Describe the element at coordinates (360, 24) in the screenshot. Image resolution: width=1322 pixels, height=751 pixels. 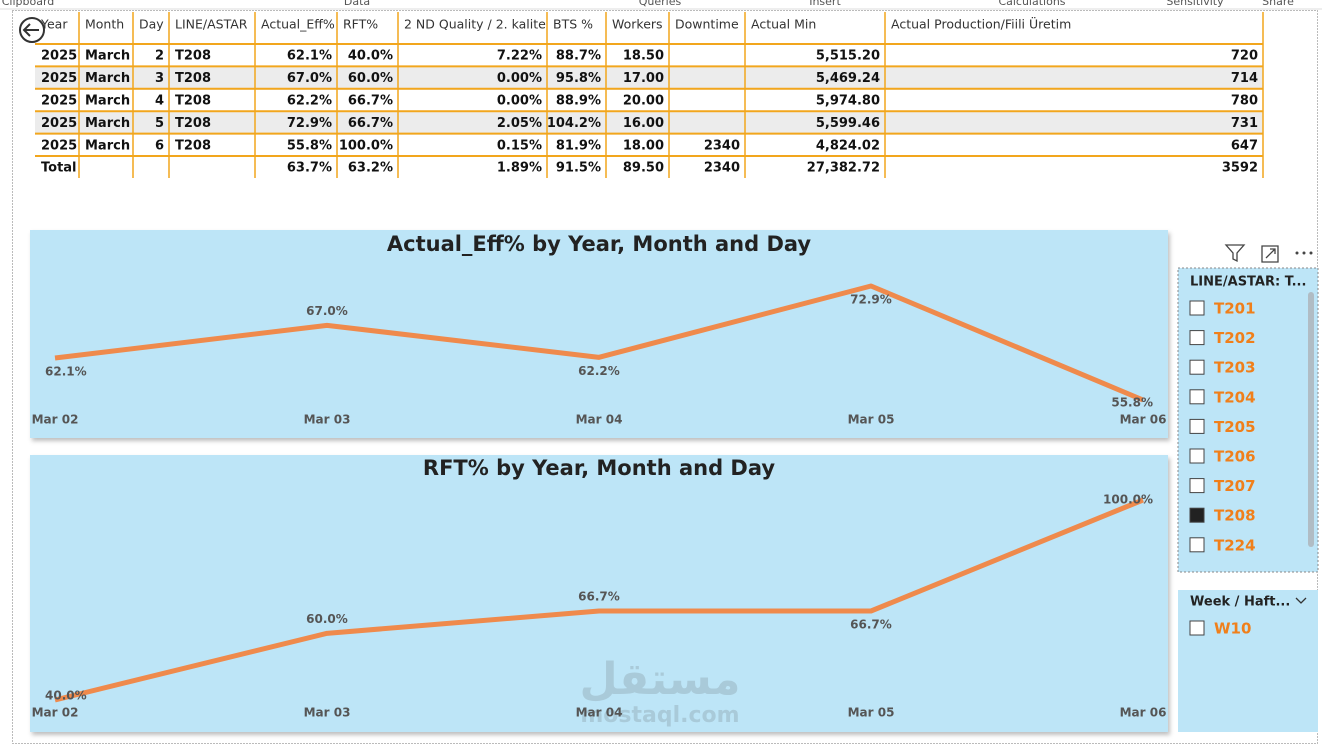
I see `column-header: RFT%` at that location.